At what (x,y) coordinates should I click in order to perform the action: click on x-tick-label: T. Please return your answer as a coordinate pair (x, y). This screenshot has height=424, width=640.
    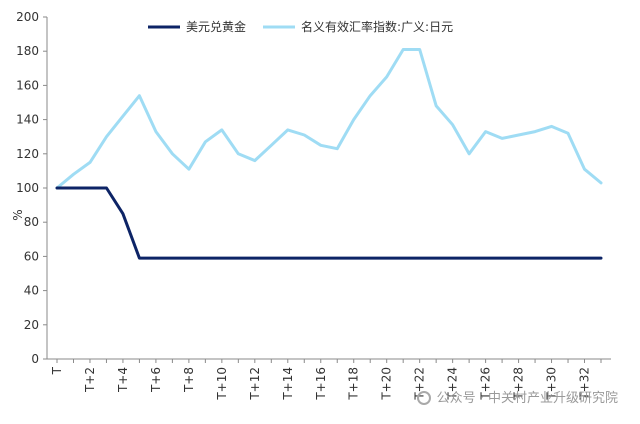
    Looking at the image, I should click on (57, 370).